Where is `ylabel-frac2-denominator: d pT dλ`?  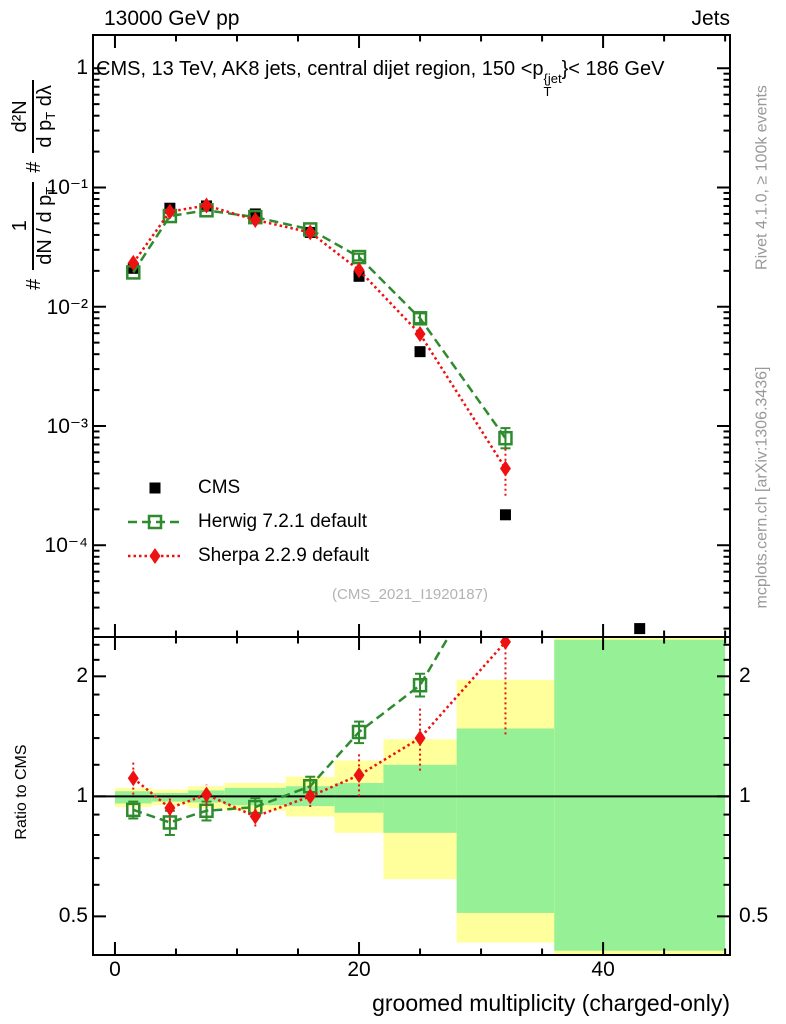 ylabel-frac2-denominator: d pT dλ is located at coordinates (45, 116).